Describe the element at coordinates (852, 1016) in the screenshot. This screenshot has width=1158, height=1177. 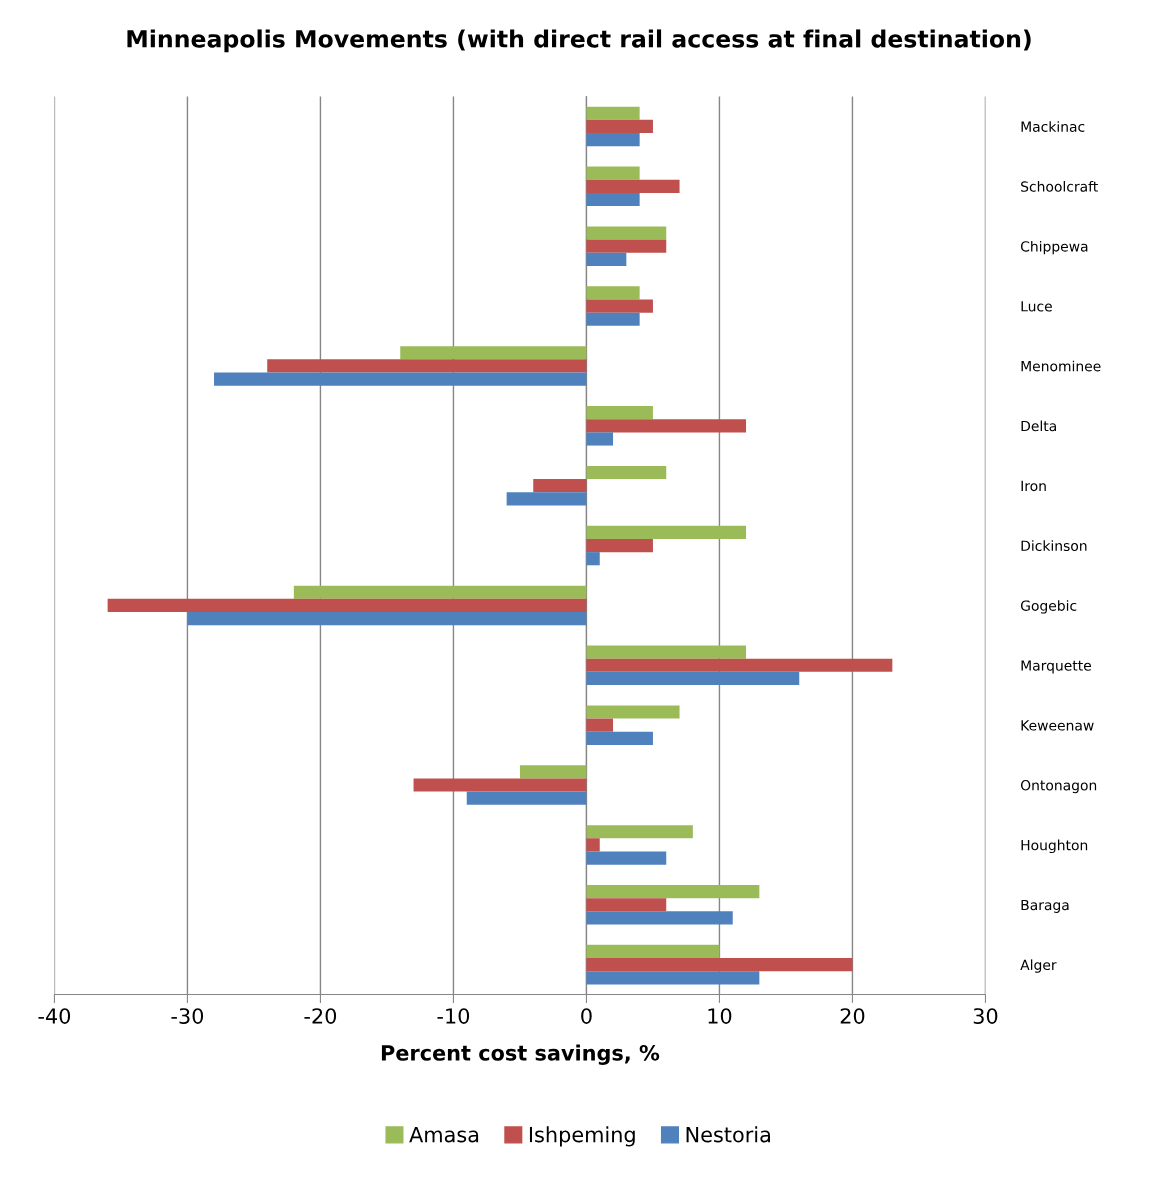
I see `x-tick-label: 20` at that location.